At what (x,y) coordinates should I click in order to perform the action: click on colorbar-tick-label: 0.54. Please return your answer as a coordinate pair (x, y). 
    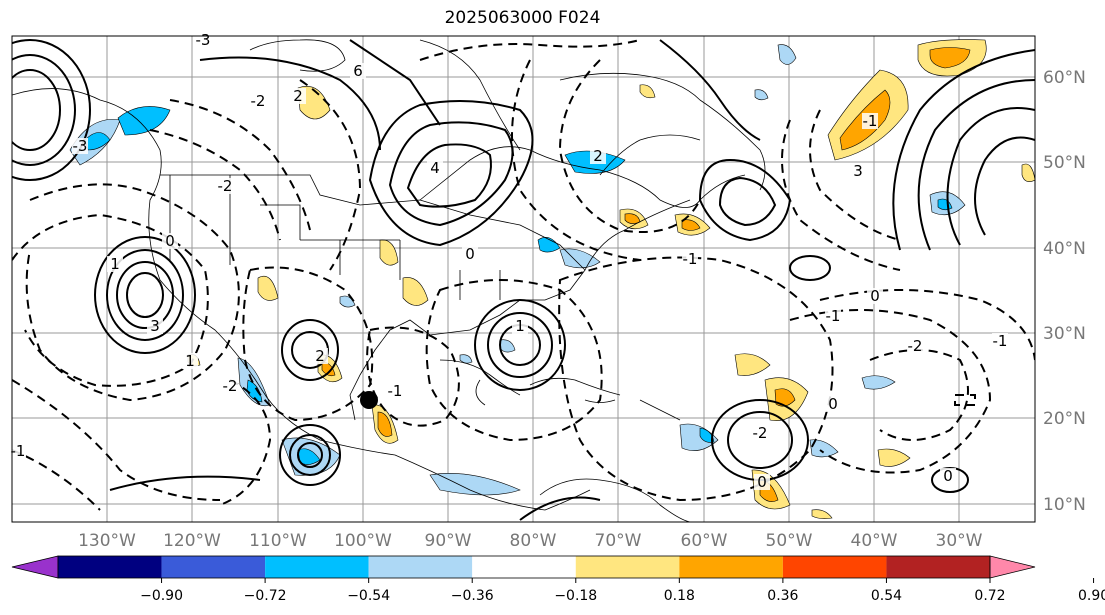
    Looking at the image, I should click on (886, 596).